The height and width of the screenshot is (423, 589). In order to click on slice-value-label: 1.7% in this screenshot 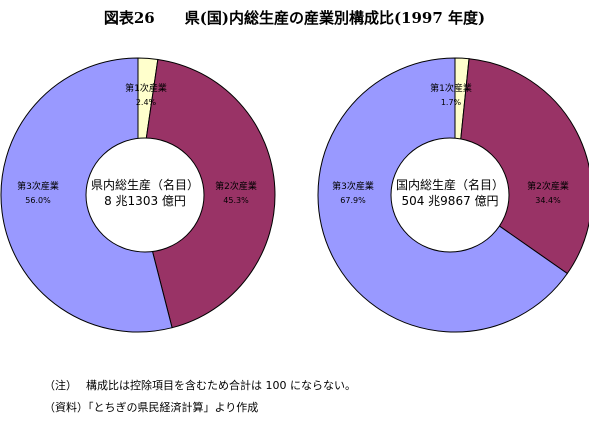, I will do `click(451, 102)`.